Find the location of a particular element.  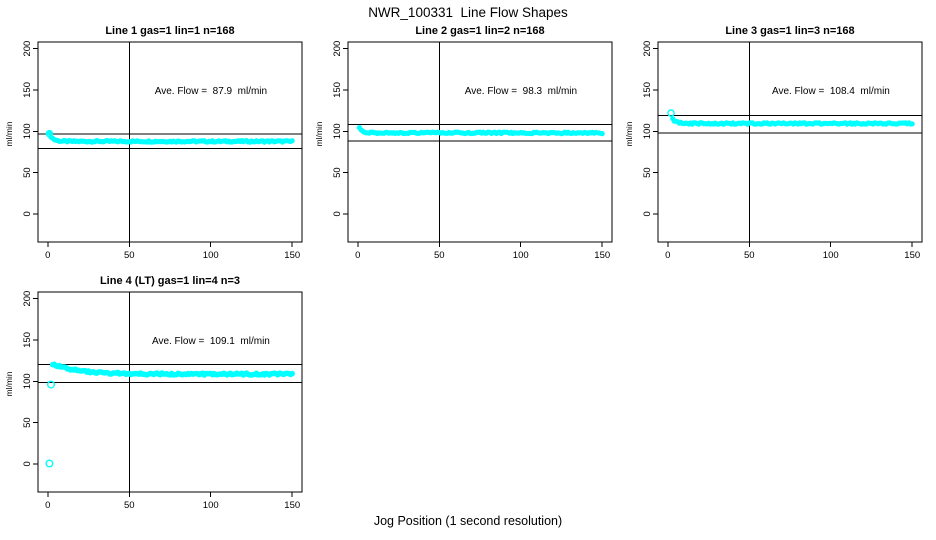

panel-title: Line 1 gas=1 lin=1 n=168 is located at coordinates (169, 31).